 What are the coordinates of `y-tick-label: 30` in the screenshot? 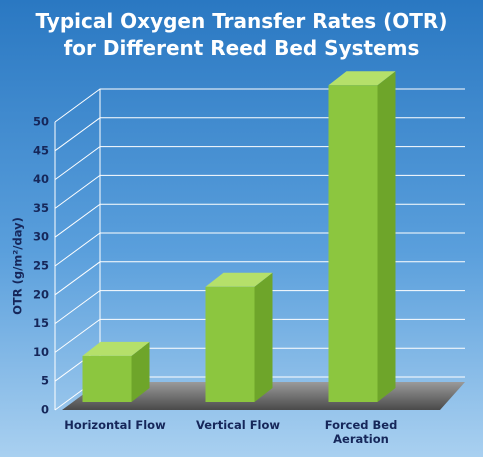 It's located at (41, 237).